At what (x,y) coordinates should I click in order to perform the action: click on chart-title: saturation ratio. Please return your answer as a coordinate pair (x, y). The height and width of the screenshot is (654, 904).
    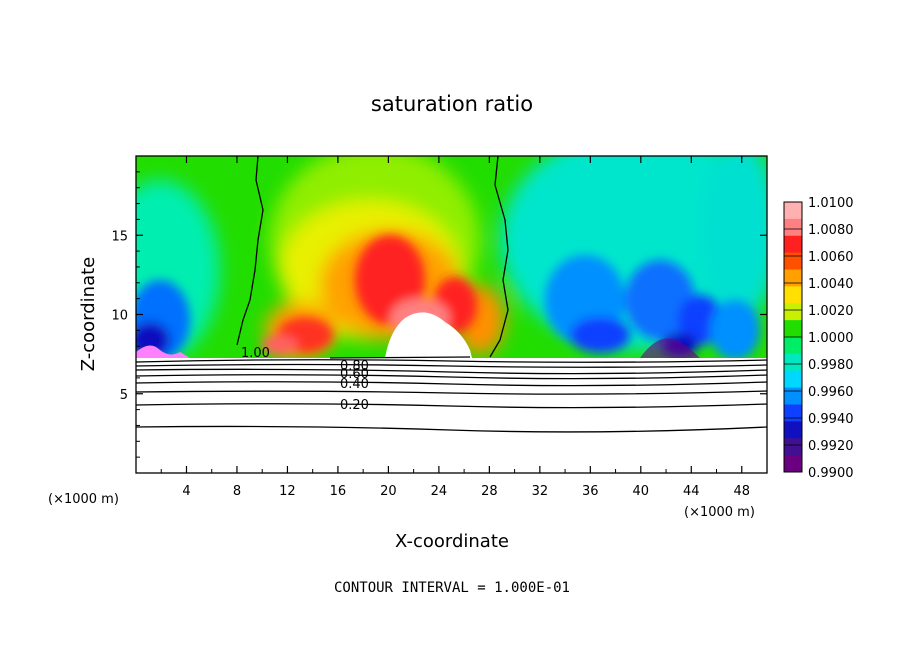
    Looking at the image, I should click on (452, 104).